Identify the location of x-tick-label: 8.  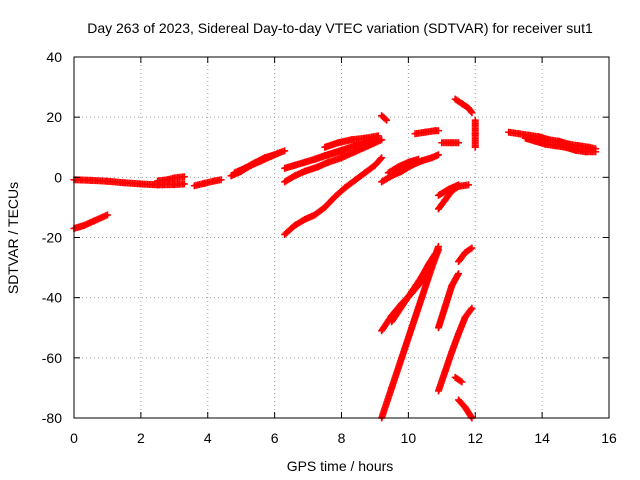
(342, 438).